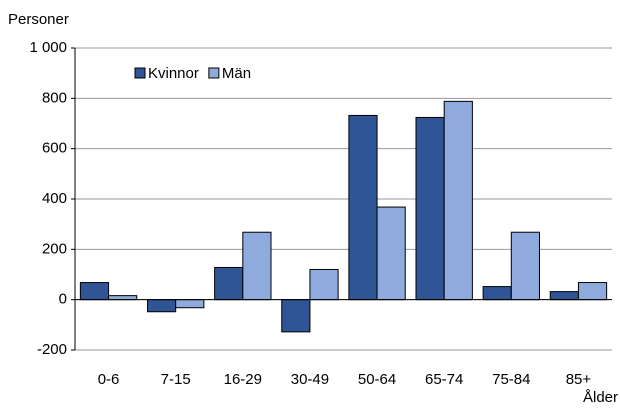 Image resolution: width=620 pixels, height=410 pixels. I want to click on y-tick-label: -200, so click(52, 349).